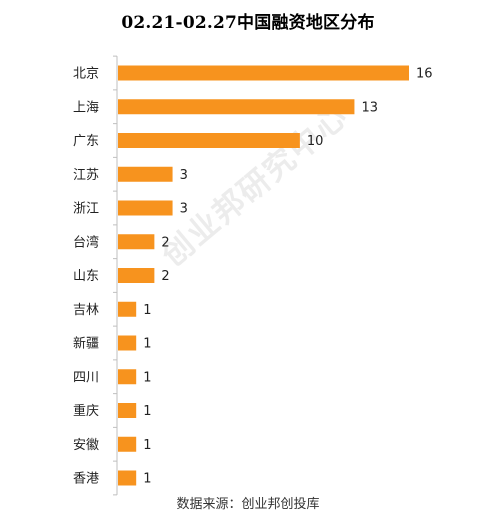 The height and width of the screenshot is (524, 496). I want to click on category-label: 四川, so click(86, 377).